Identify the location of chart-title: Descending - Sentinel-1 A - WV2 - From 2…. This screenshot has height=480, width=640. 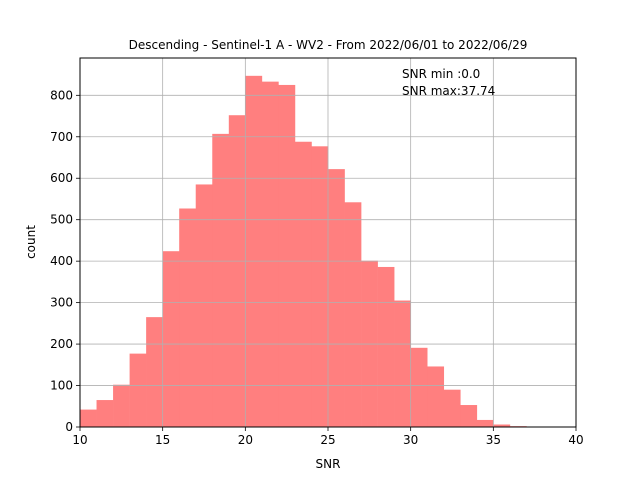
(328, 45).